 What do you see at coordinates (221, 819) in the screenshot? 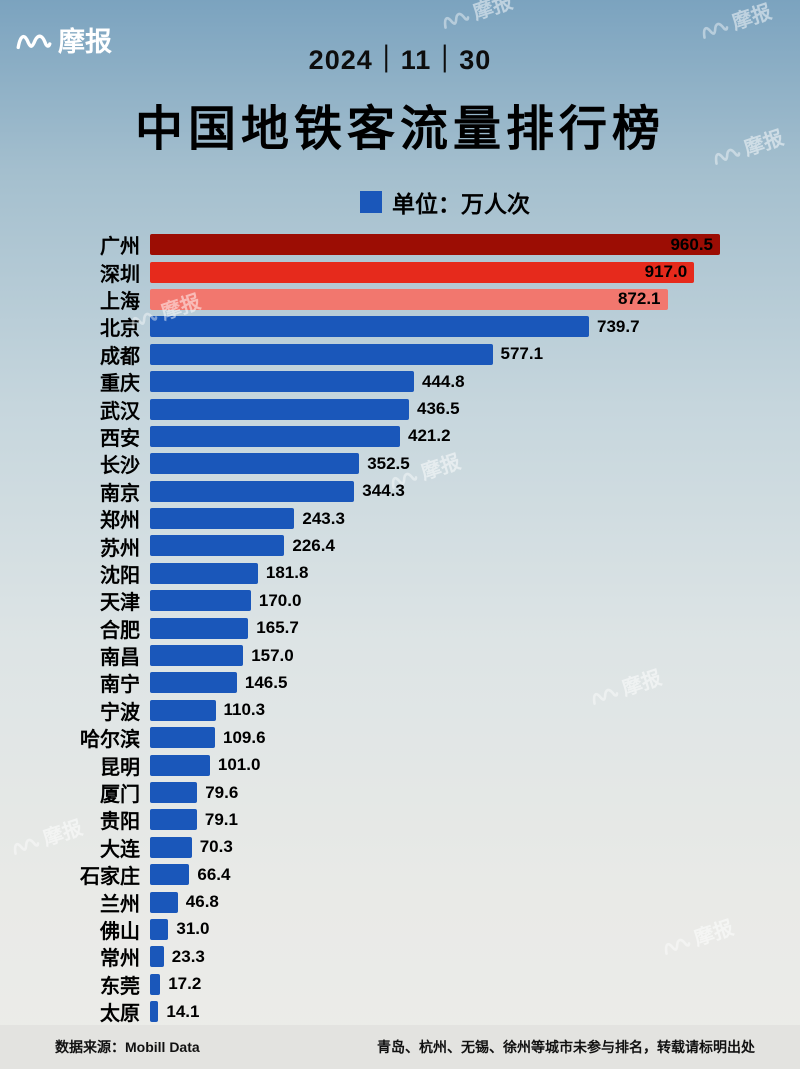
I see `value-label: 79.1` at bounding box center [221, 819].